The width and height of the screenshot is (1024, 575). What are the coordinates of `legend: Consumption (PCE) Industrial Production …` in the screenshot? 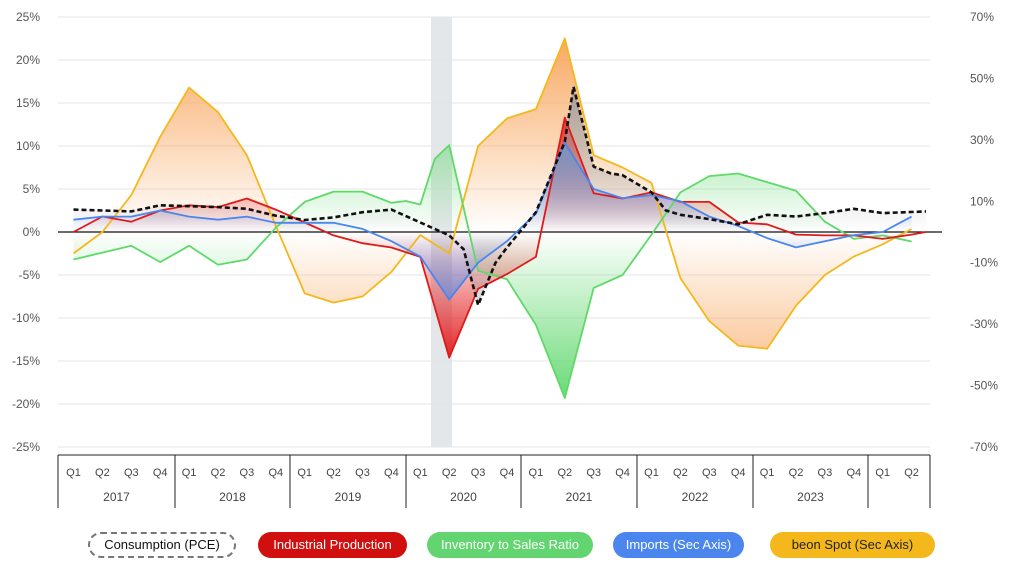 It's located at (512, 547).